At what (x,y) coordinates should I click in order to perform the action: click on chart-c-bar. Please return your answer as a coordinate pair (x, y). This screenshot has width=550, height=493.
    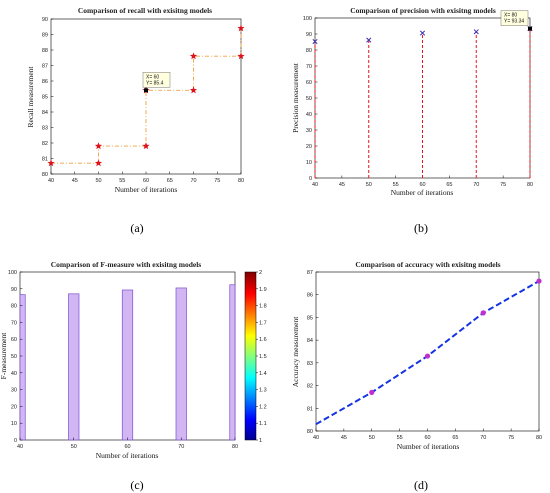
    Looking at the image, I should click on (232, 362).